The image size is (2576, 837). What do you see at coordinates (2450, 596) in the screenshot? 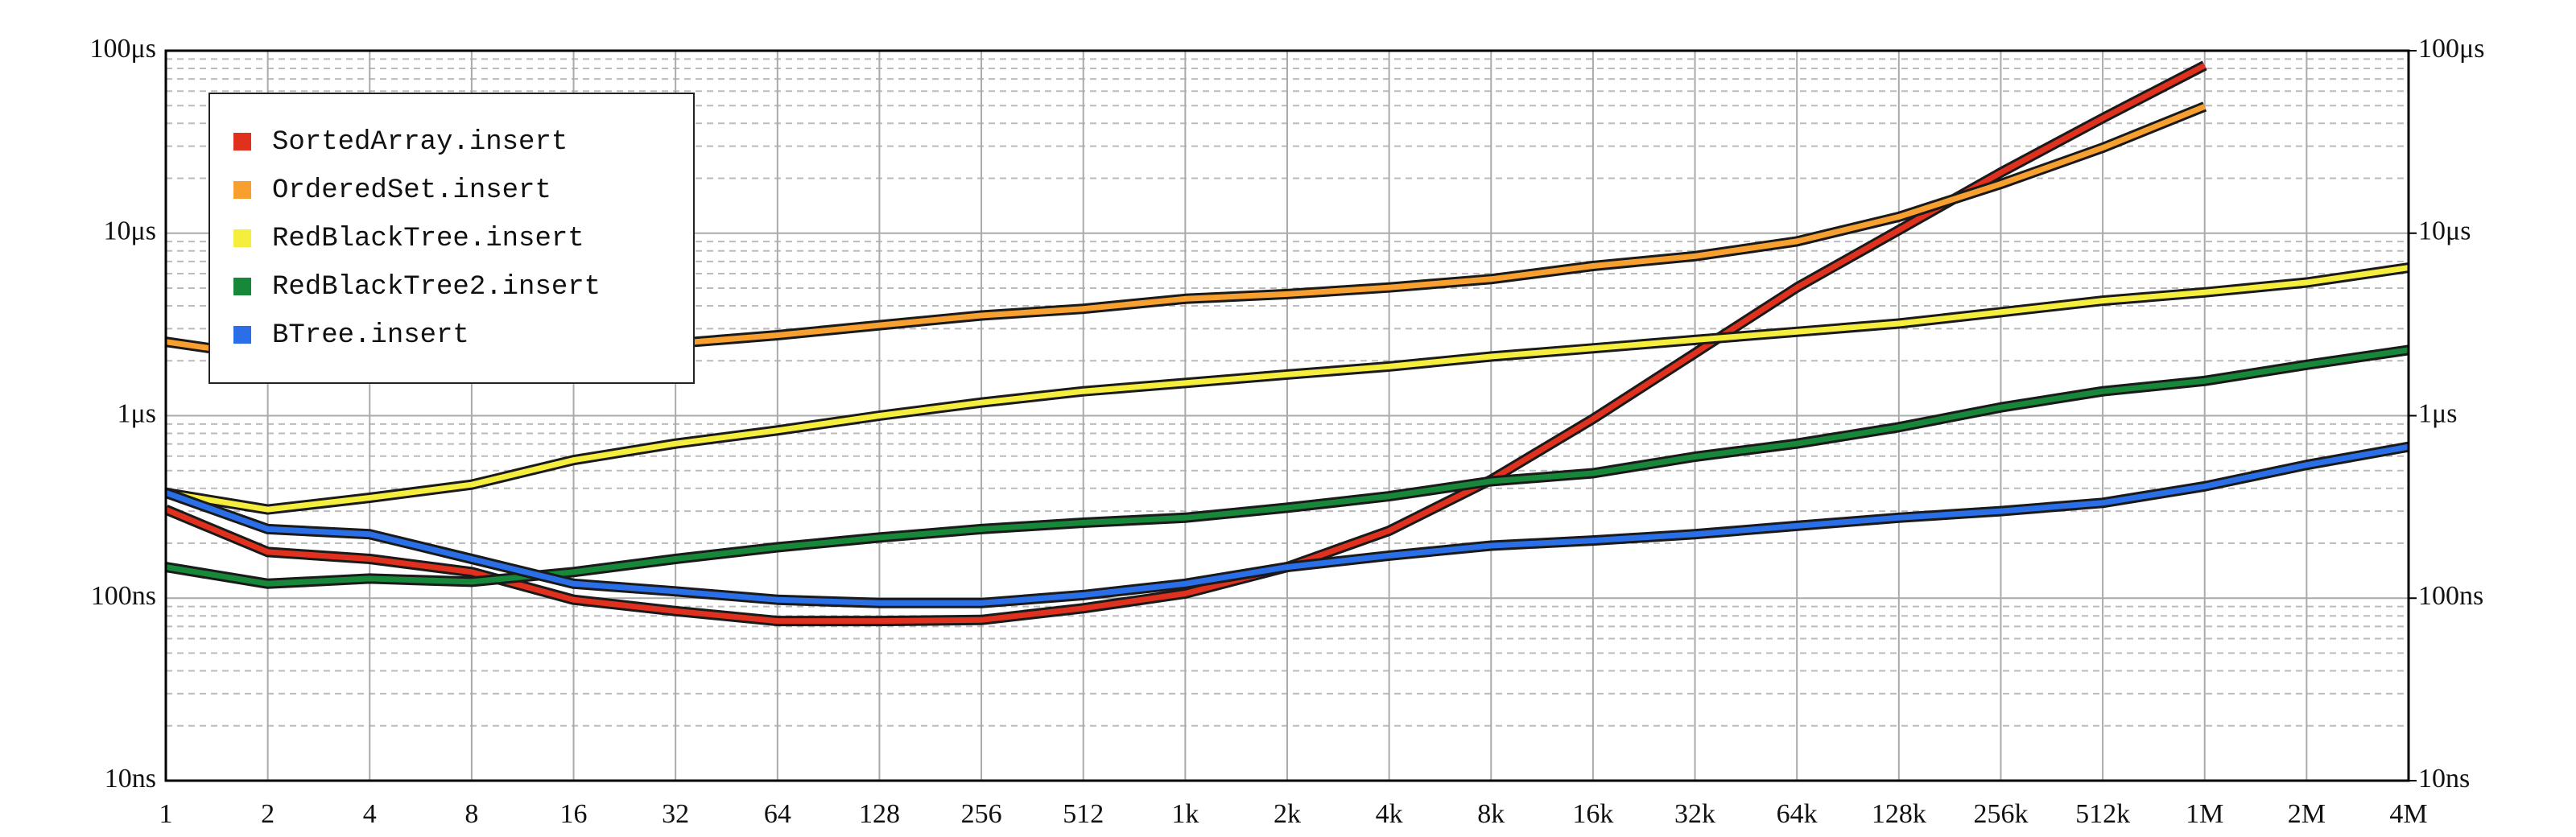
I see `y2-tick-label: 100ns` at bounding box center [2450, 596].